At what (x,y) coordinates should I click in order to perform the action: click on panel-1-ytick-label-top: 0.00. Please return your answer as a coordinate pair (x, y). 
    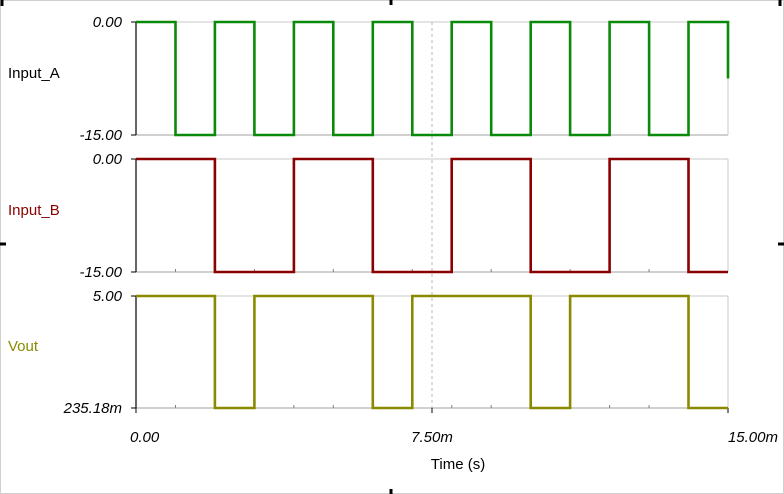
    Looking at the image, I should click on (108, 159).